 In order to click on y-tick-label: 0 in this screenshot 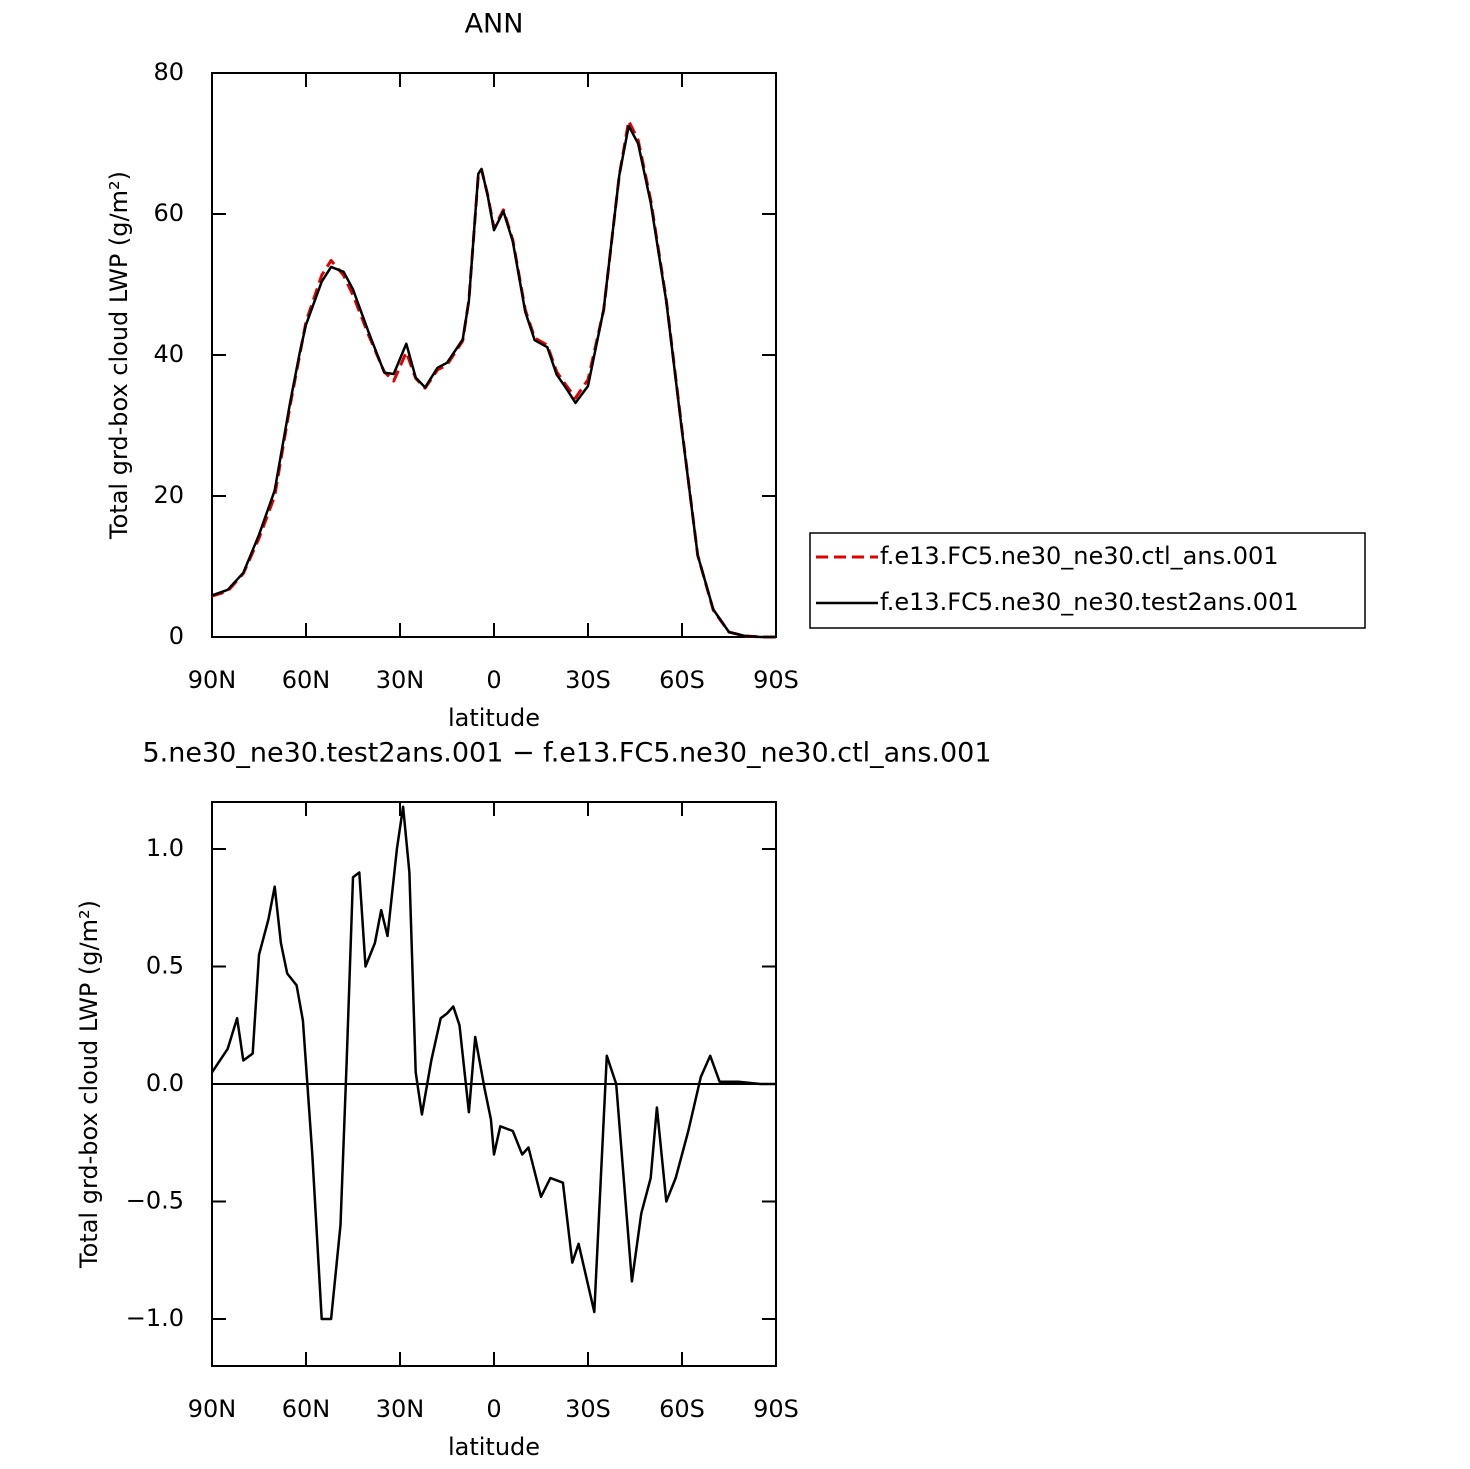, I will do `click(176, 636)`.